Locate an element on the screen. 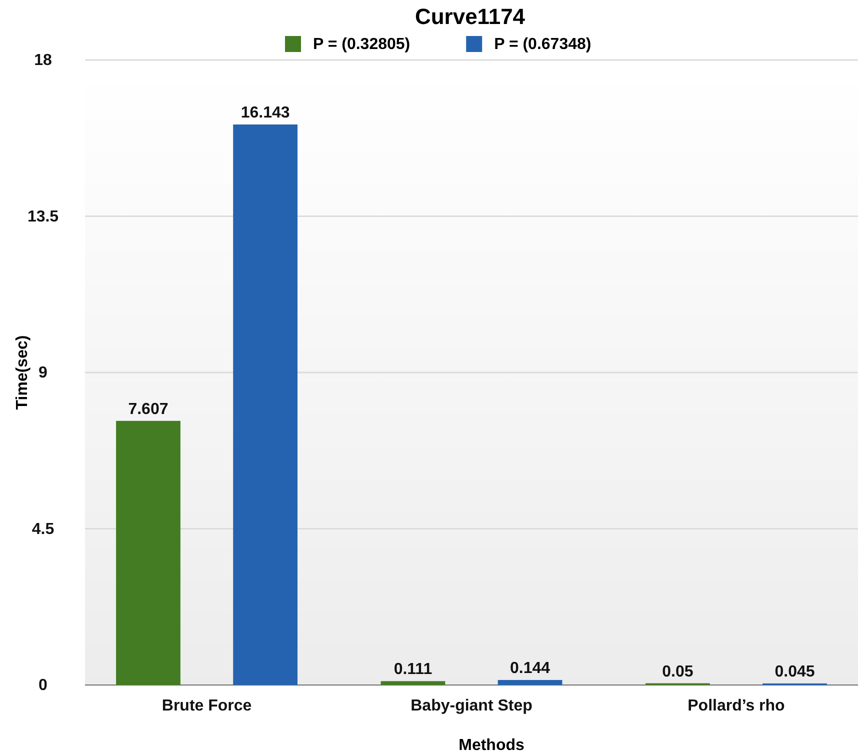 The image size is (863, 756). data-label: 0.05 is located at coordinates (678, 671).